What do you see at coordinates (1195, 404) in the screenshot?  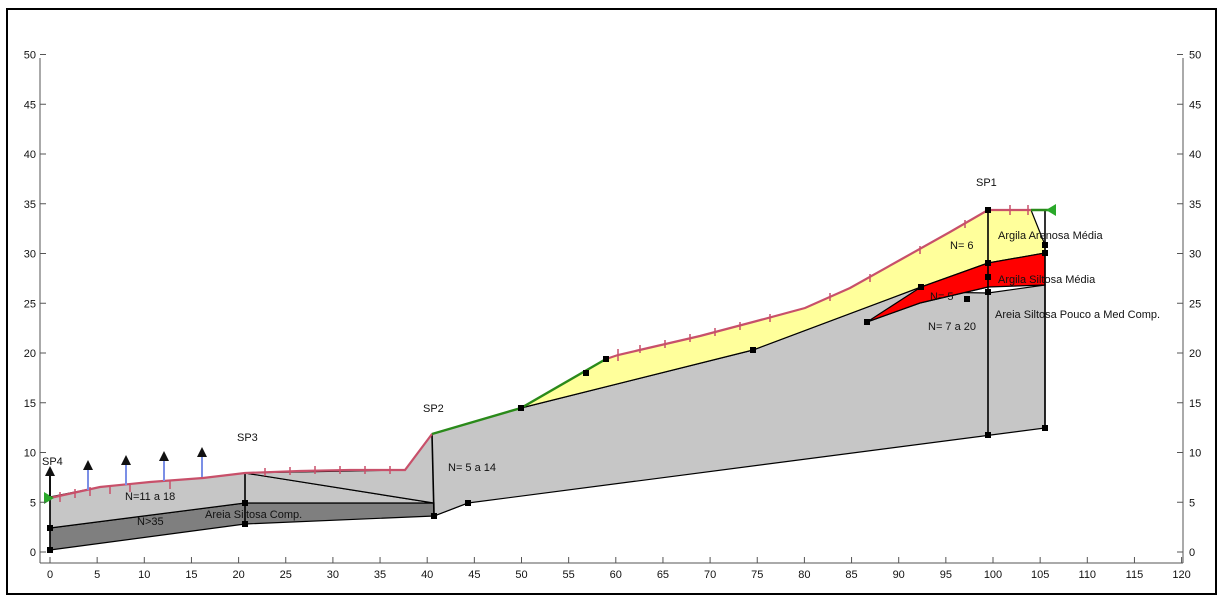 I see `y-tick-label-right: 15` at bounding box center [1195, 404].